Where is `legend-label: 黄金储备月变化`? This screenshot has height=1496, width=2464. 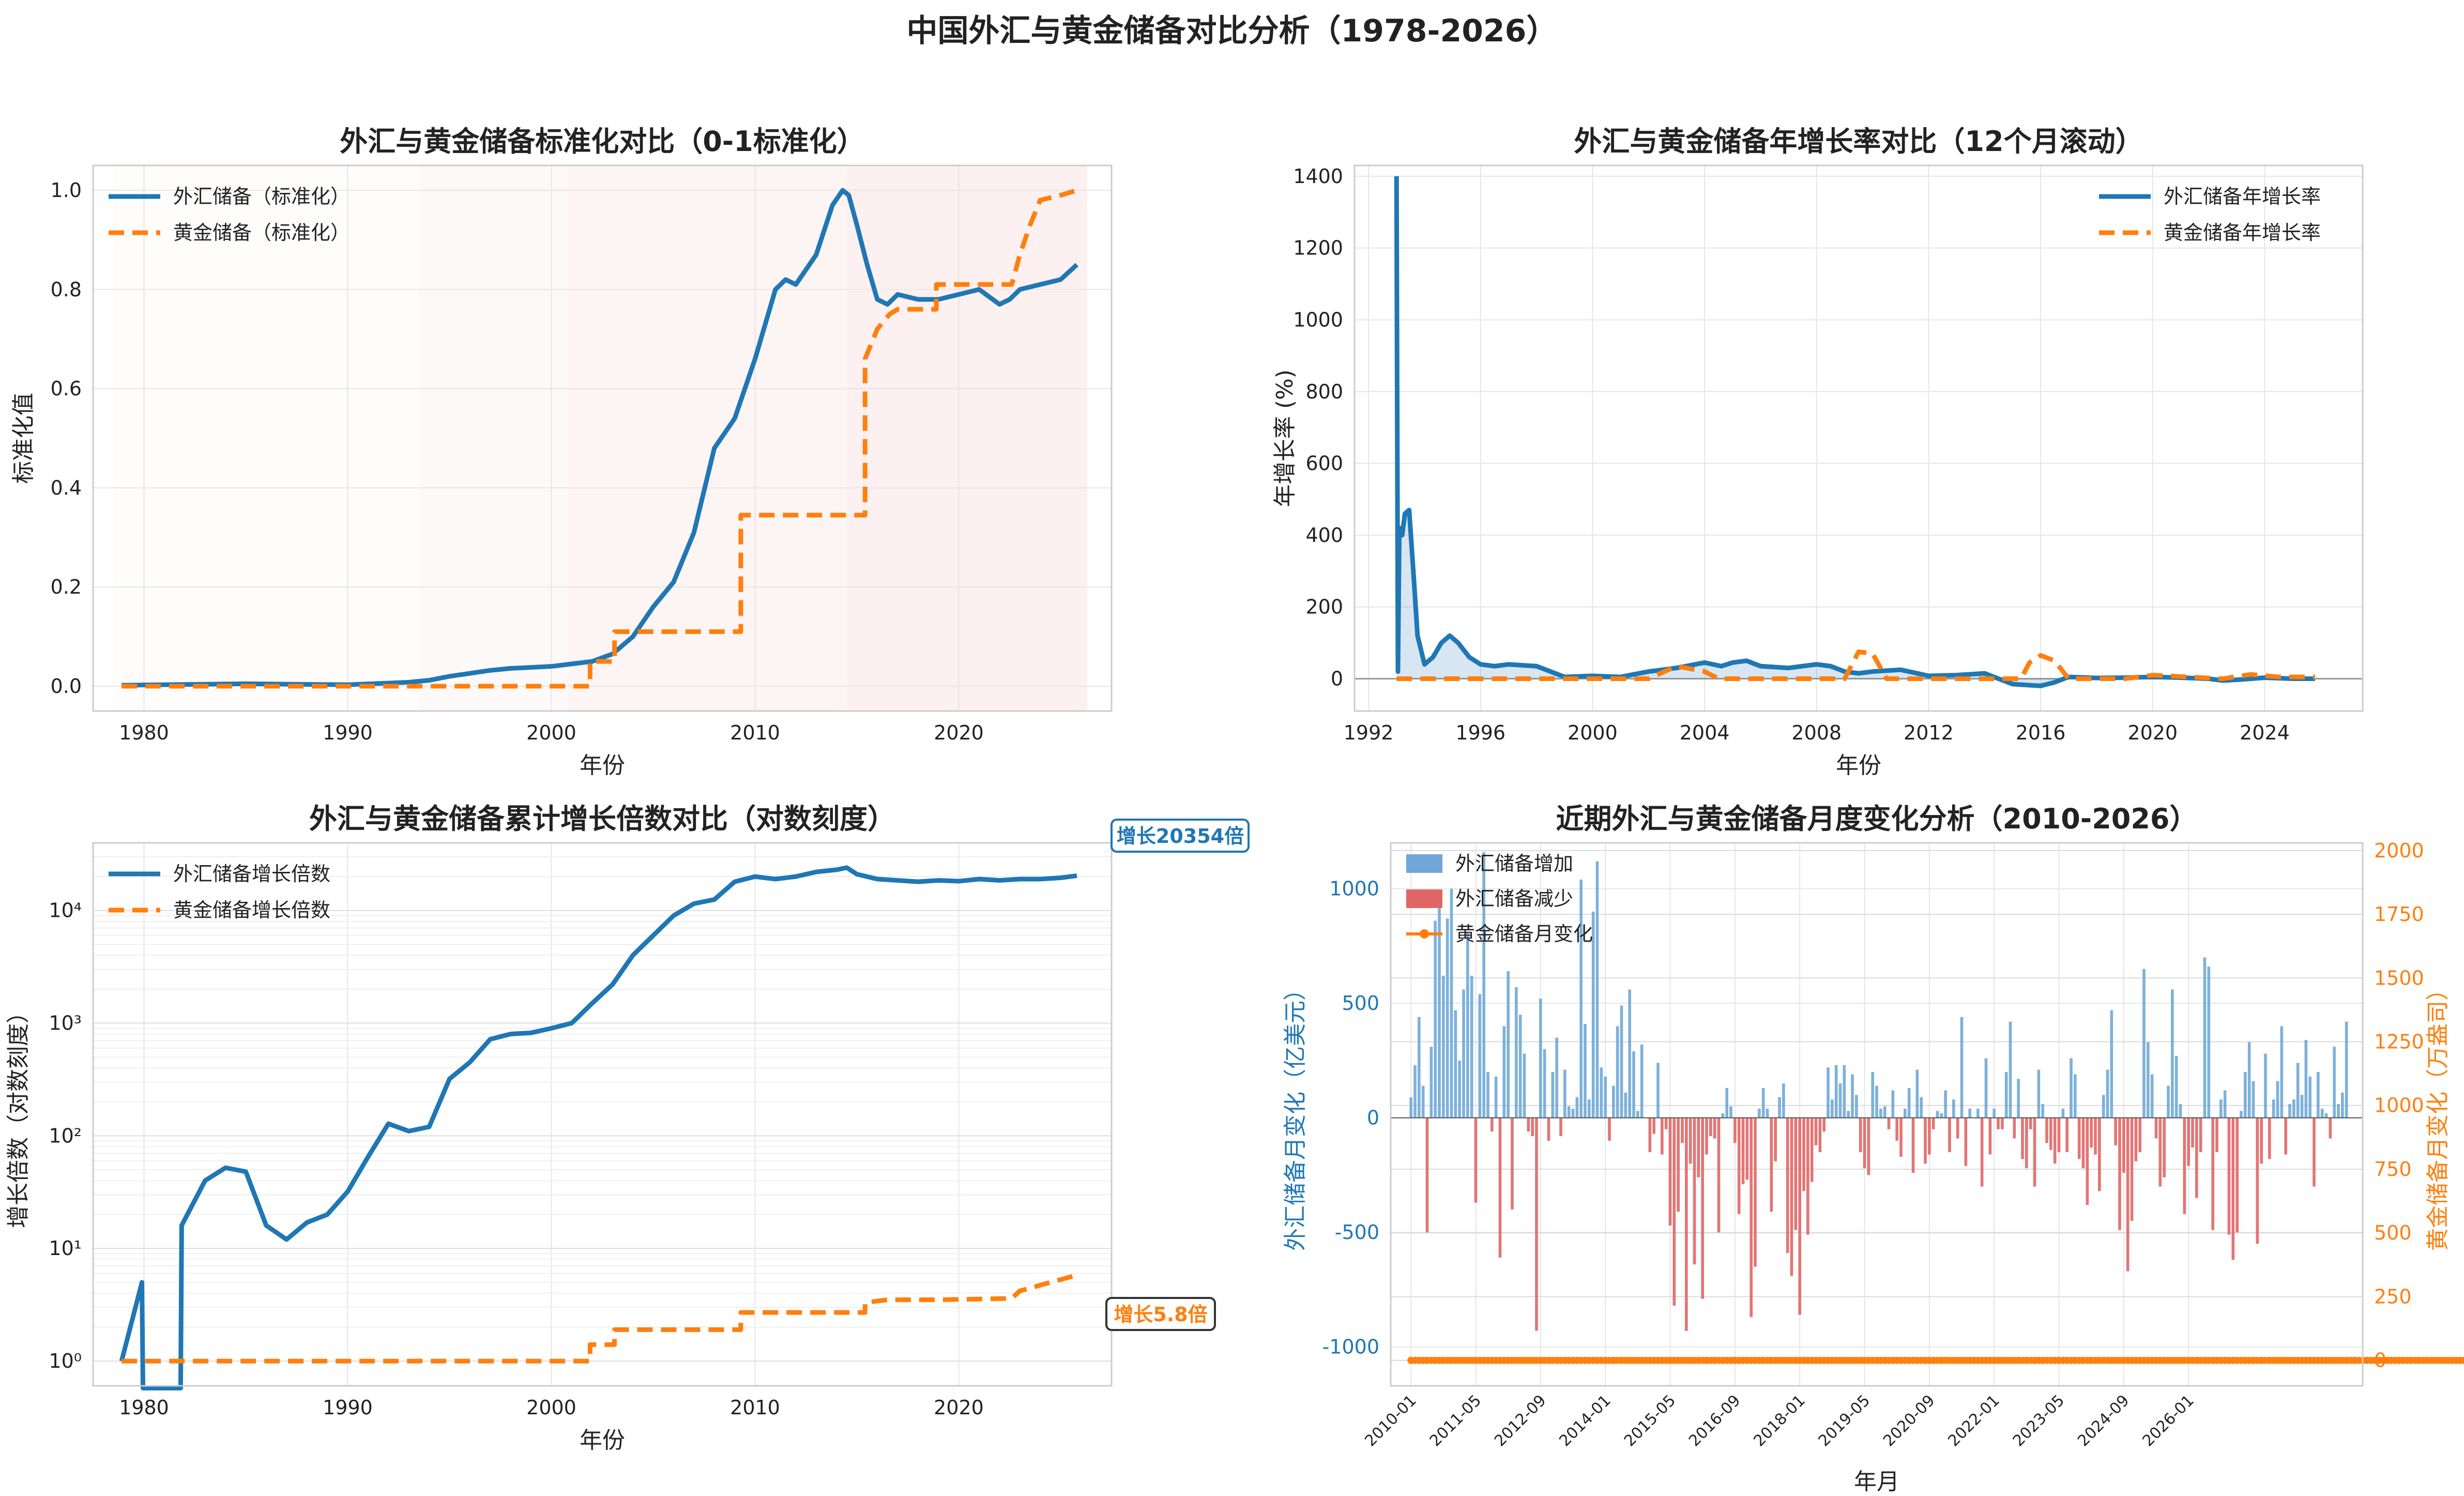
legend-label: 黄金储备月变化 is located at coordinates (1524, 934).